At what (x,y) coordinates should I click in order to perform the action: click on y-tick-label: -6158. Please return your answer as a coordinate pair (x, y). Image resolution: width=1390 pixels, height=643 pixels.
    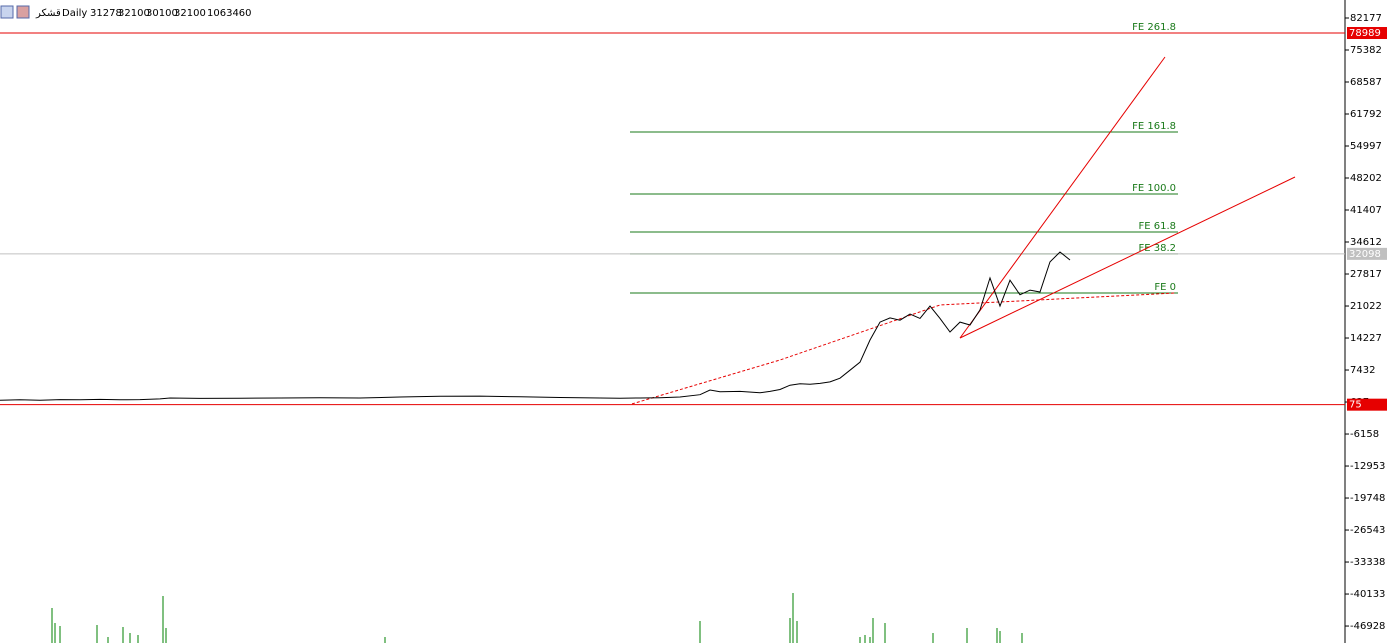
    Looking at the image, I should click on (1364, 434).